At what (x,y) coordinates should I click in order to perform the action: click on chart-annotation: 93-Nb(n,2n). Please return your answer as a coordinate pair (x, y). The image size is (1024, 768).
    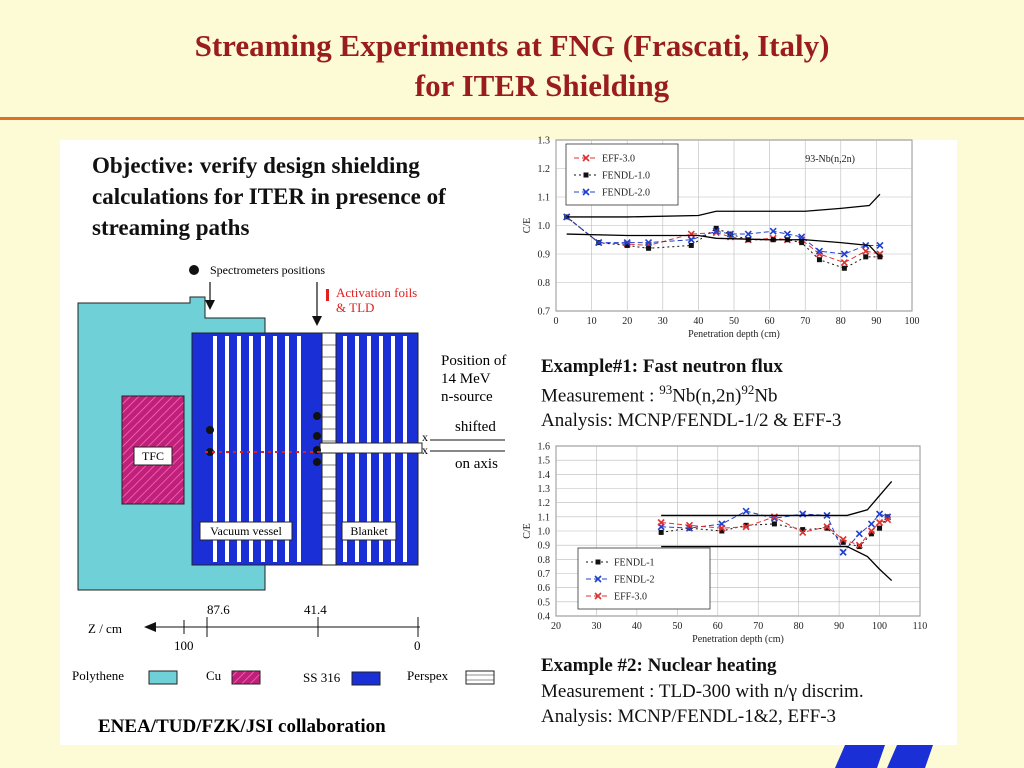
    Looking at the image, I should click on (830, 159).